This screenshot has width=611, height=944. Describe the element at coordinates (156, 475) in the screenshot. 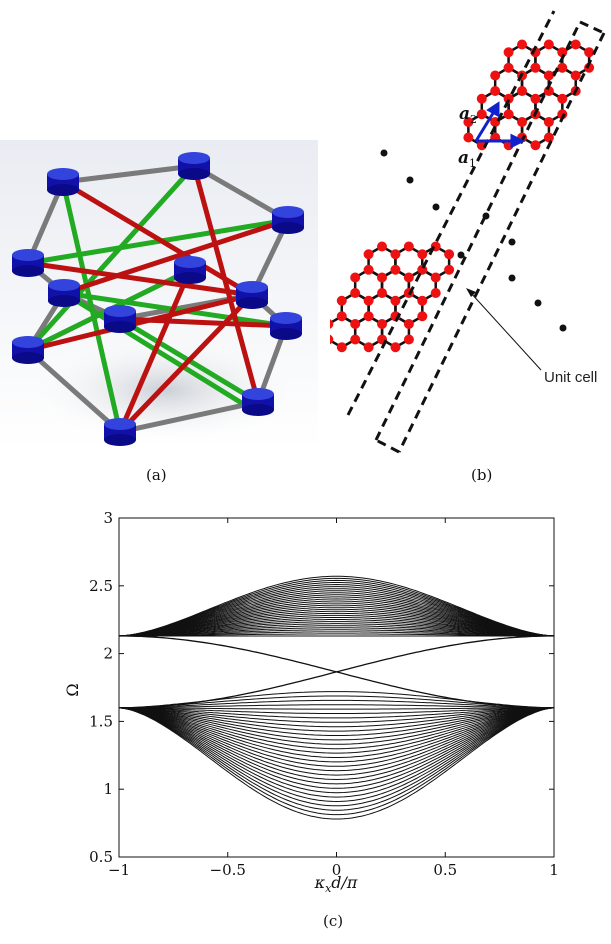

I see `caption-a: (a)` at that location.